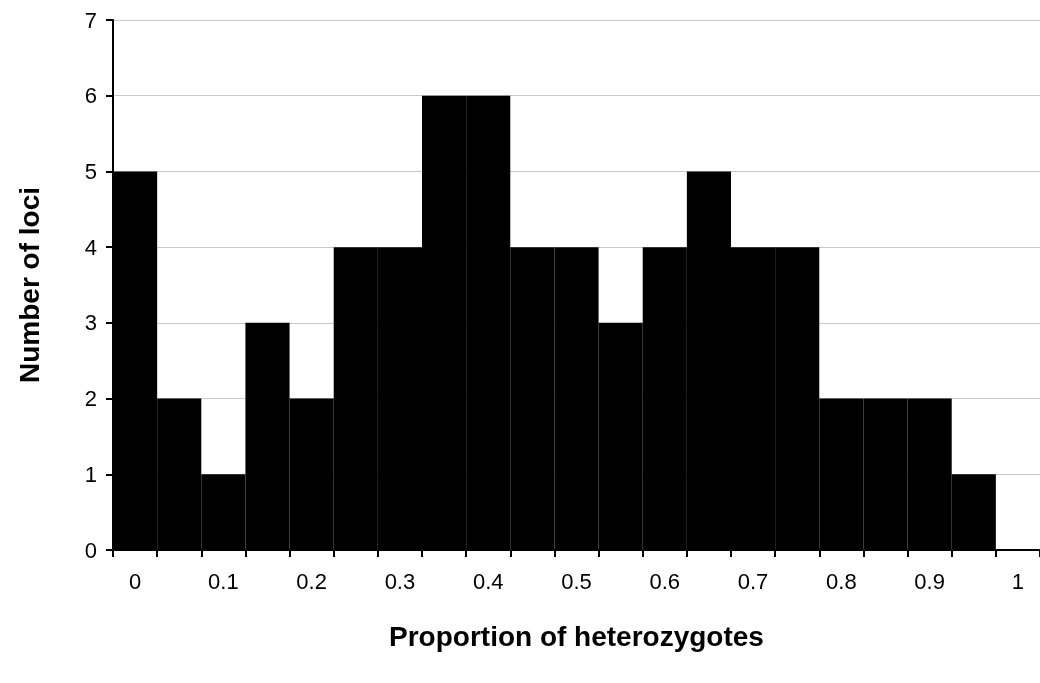 The image size is (1040, 683). Describe the element at coordinates (841, 581) in the screenshot. I see `x-tick-label: 0.8` at that location.